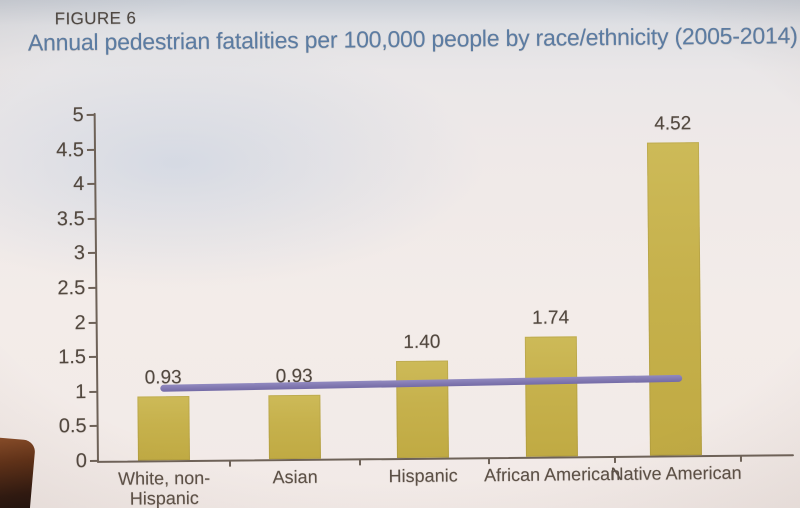 This screenshot has height=508, width=800. What do you see at coordinates (422, 342) in the screenshot?
I see `bar-value-label: 1.40` at bounding box center [422, 342].